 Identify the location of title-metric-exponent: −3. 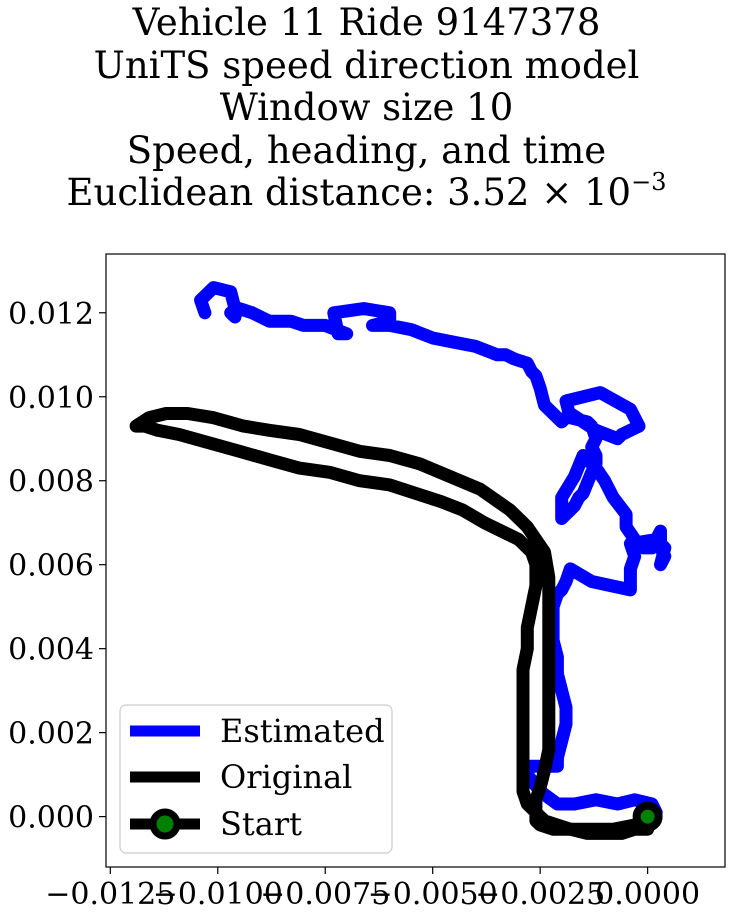
(649, 182).